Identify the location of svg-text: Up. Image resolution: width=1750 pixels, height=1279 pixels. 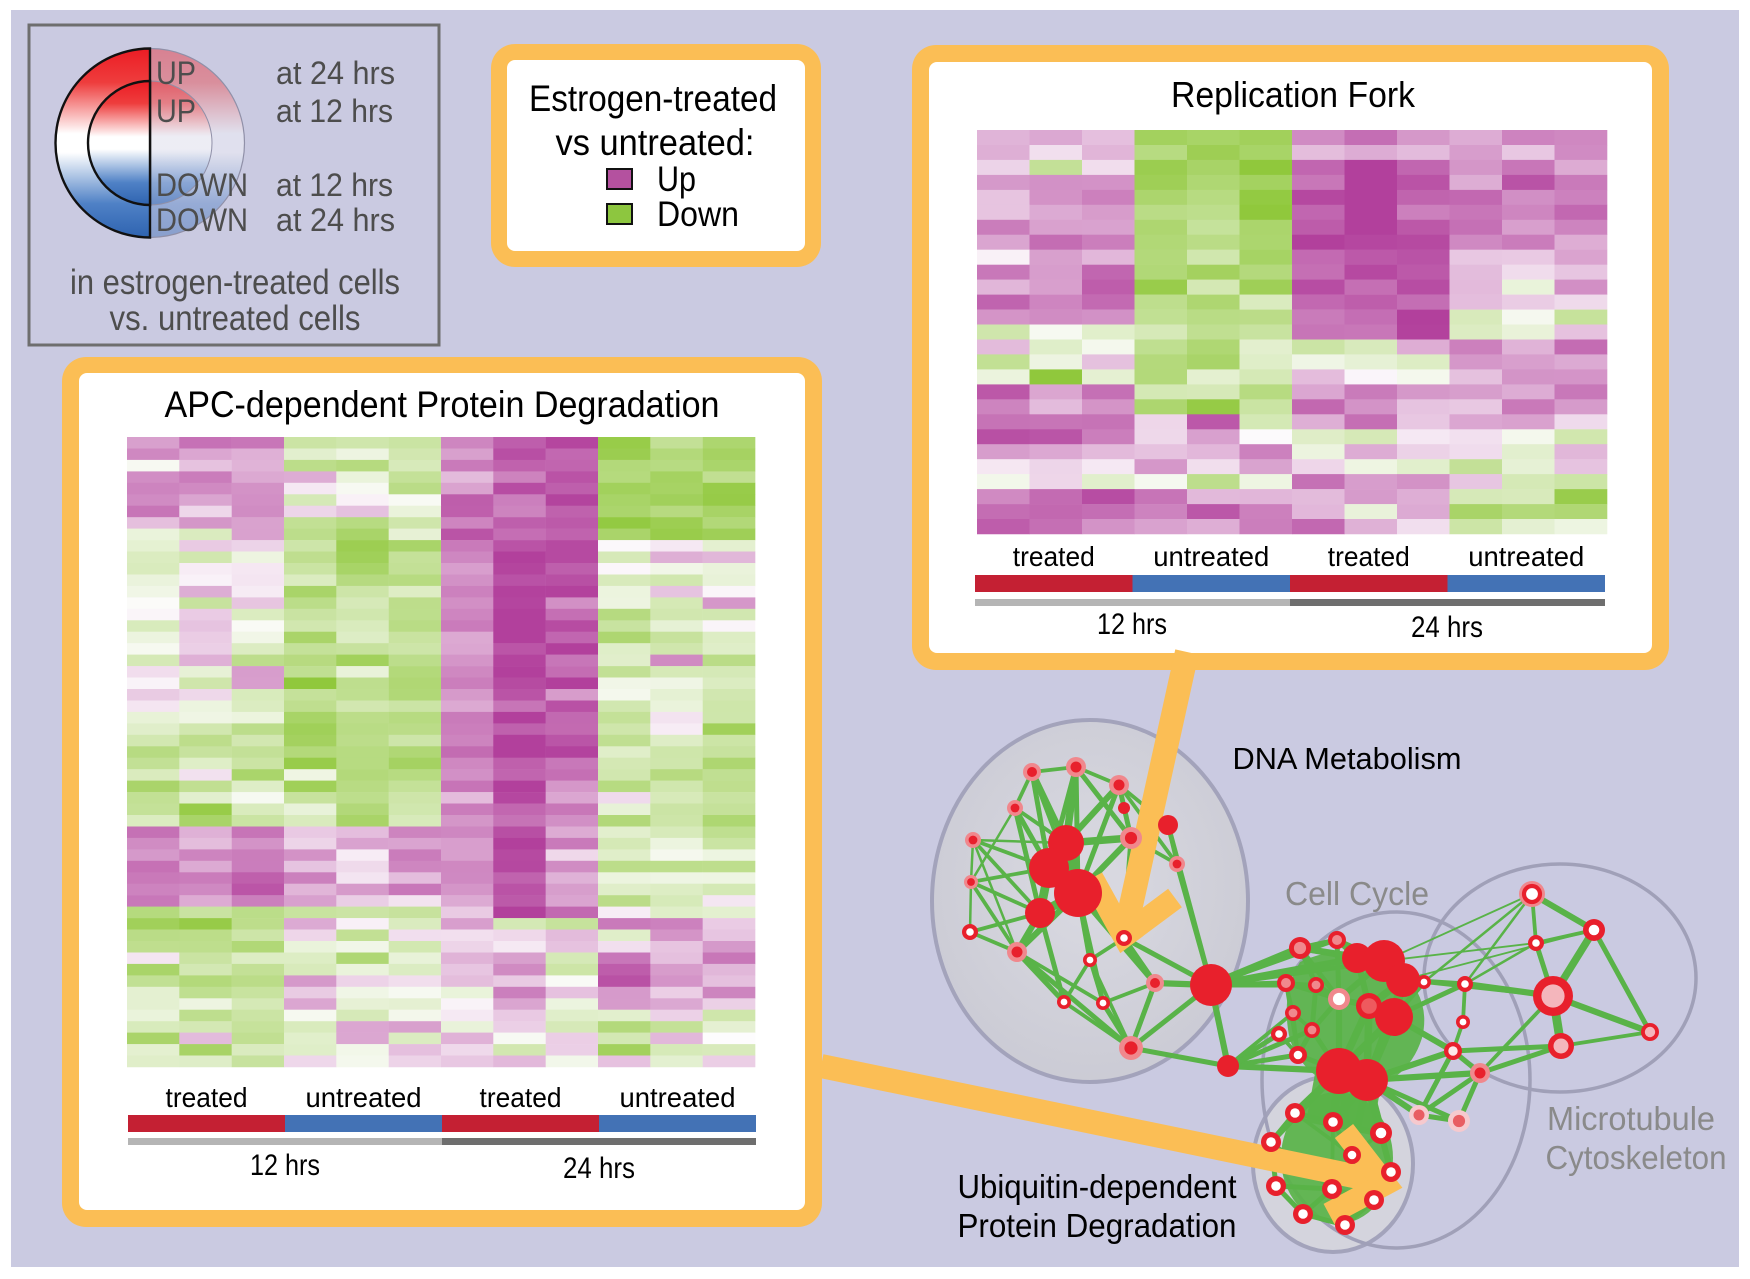
(676, 179).